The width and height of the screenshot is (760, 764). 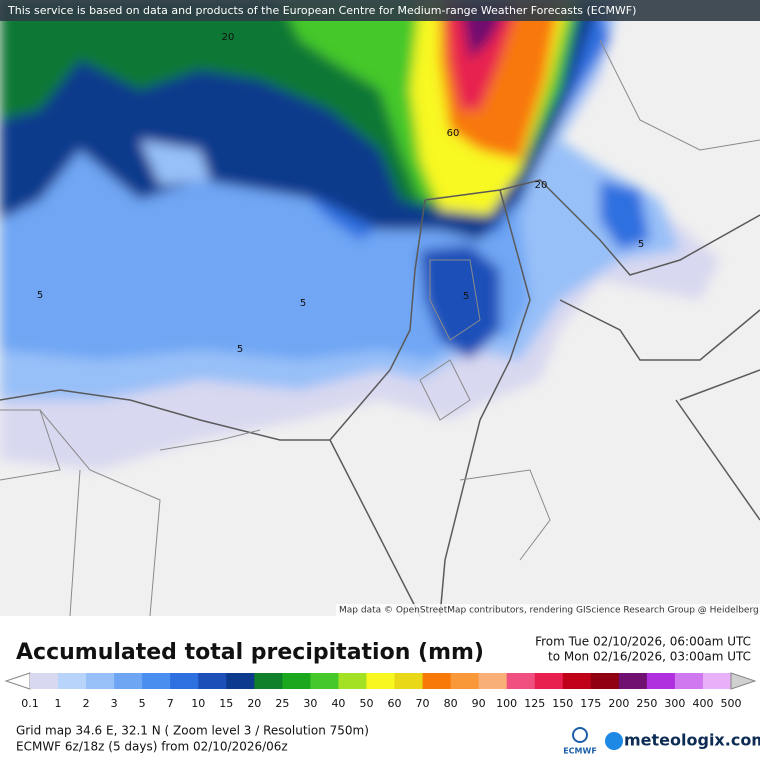 I want to click on period-to: to Mon 02/16/2026, 03:00am UTC, so click(x=649, y=657).